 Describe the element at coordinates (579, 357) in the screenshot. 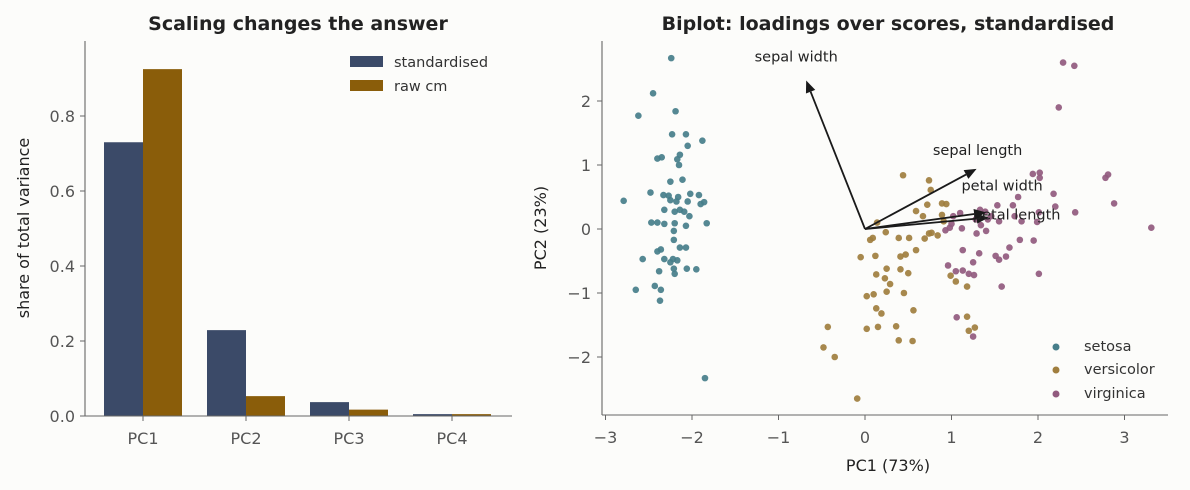

I see `biplot-y-tick-label: −2` at that location.